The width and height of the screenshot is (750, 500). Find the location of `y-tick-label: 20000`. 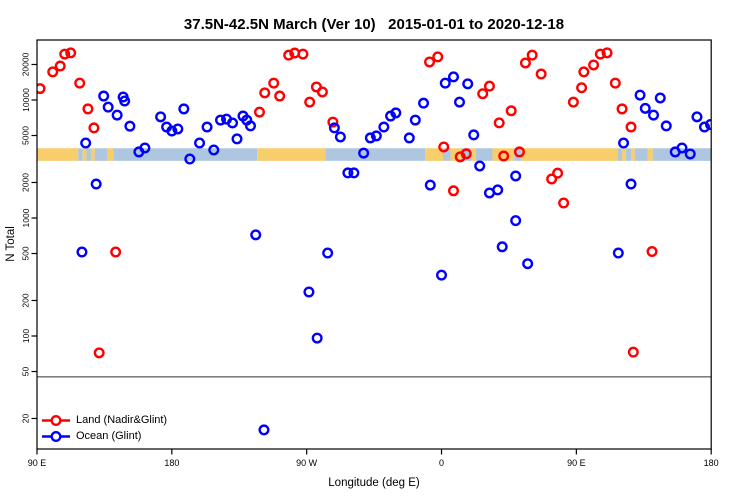

y-tick-label: 20000 is located at coordinates (26, 64).